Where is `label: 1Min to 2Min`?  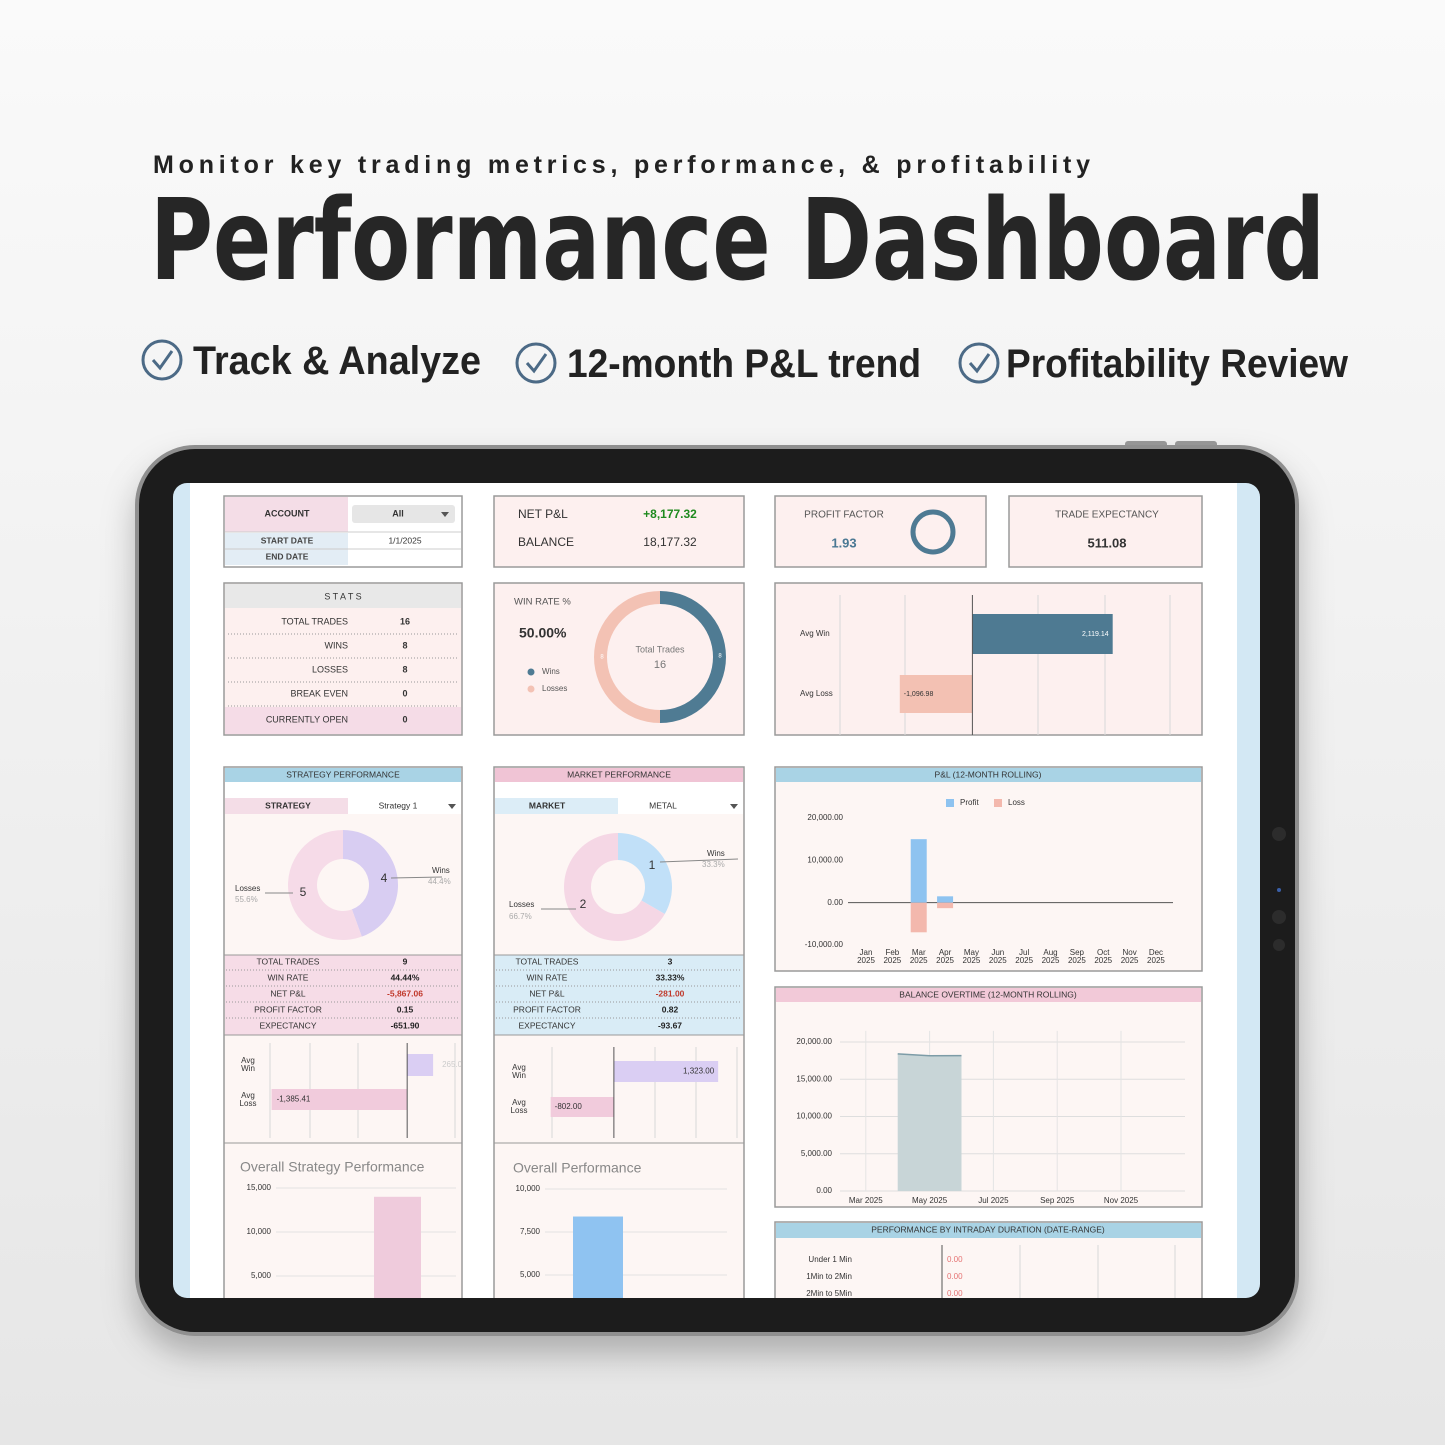
label: 1Min to 2Min is located at coordinates (829, 1276).